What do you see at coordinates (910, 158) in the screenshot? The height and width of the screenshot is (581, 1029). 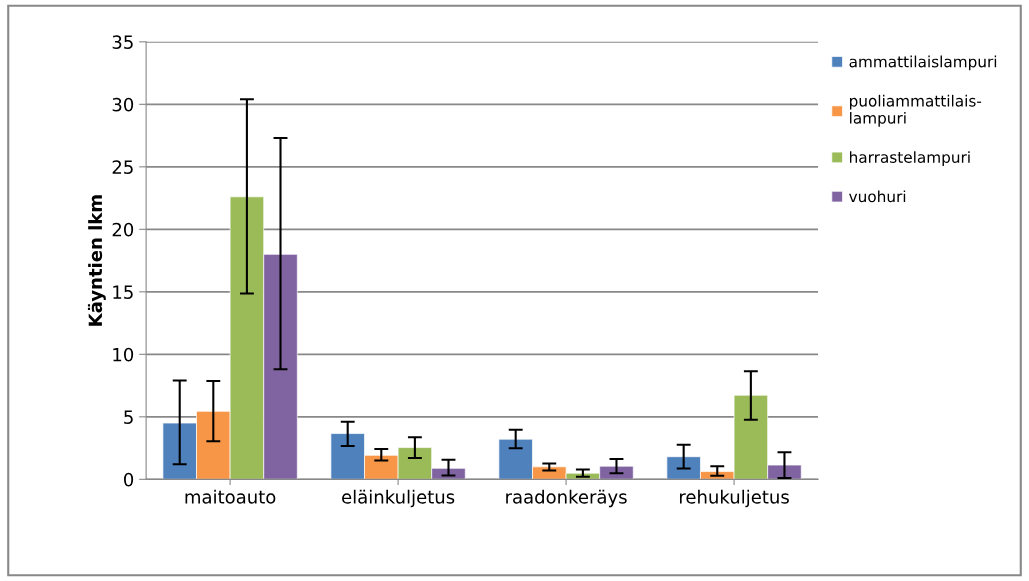 I see `legend-label: harrastelampuri` at bounding box center [910, 158].